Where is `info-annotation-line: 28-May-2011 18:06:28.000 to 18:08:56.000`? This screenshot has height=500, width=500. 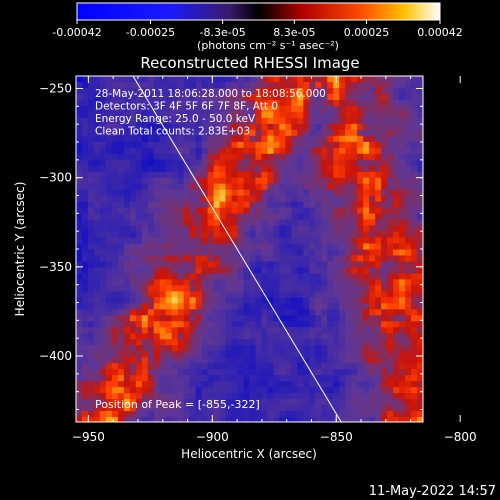 info-annotation-line: 28-May-2011 18:06:28.000 to 18:08:56.000 is located at coordinates (210, 94).